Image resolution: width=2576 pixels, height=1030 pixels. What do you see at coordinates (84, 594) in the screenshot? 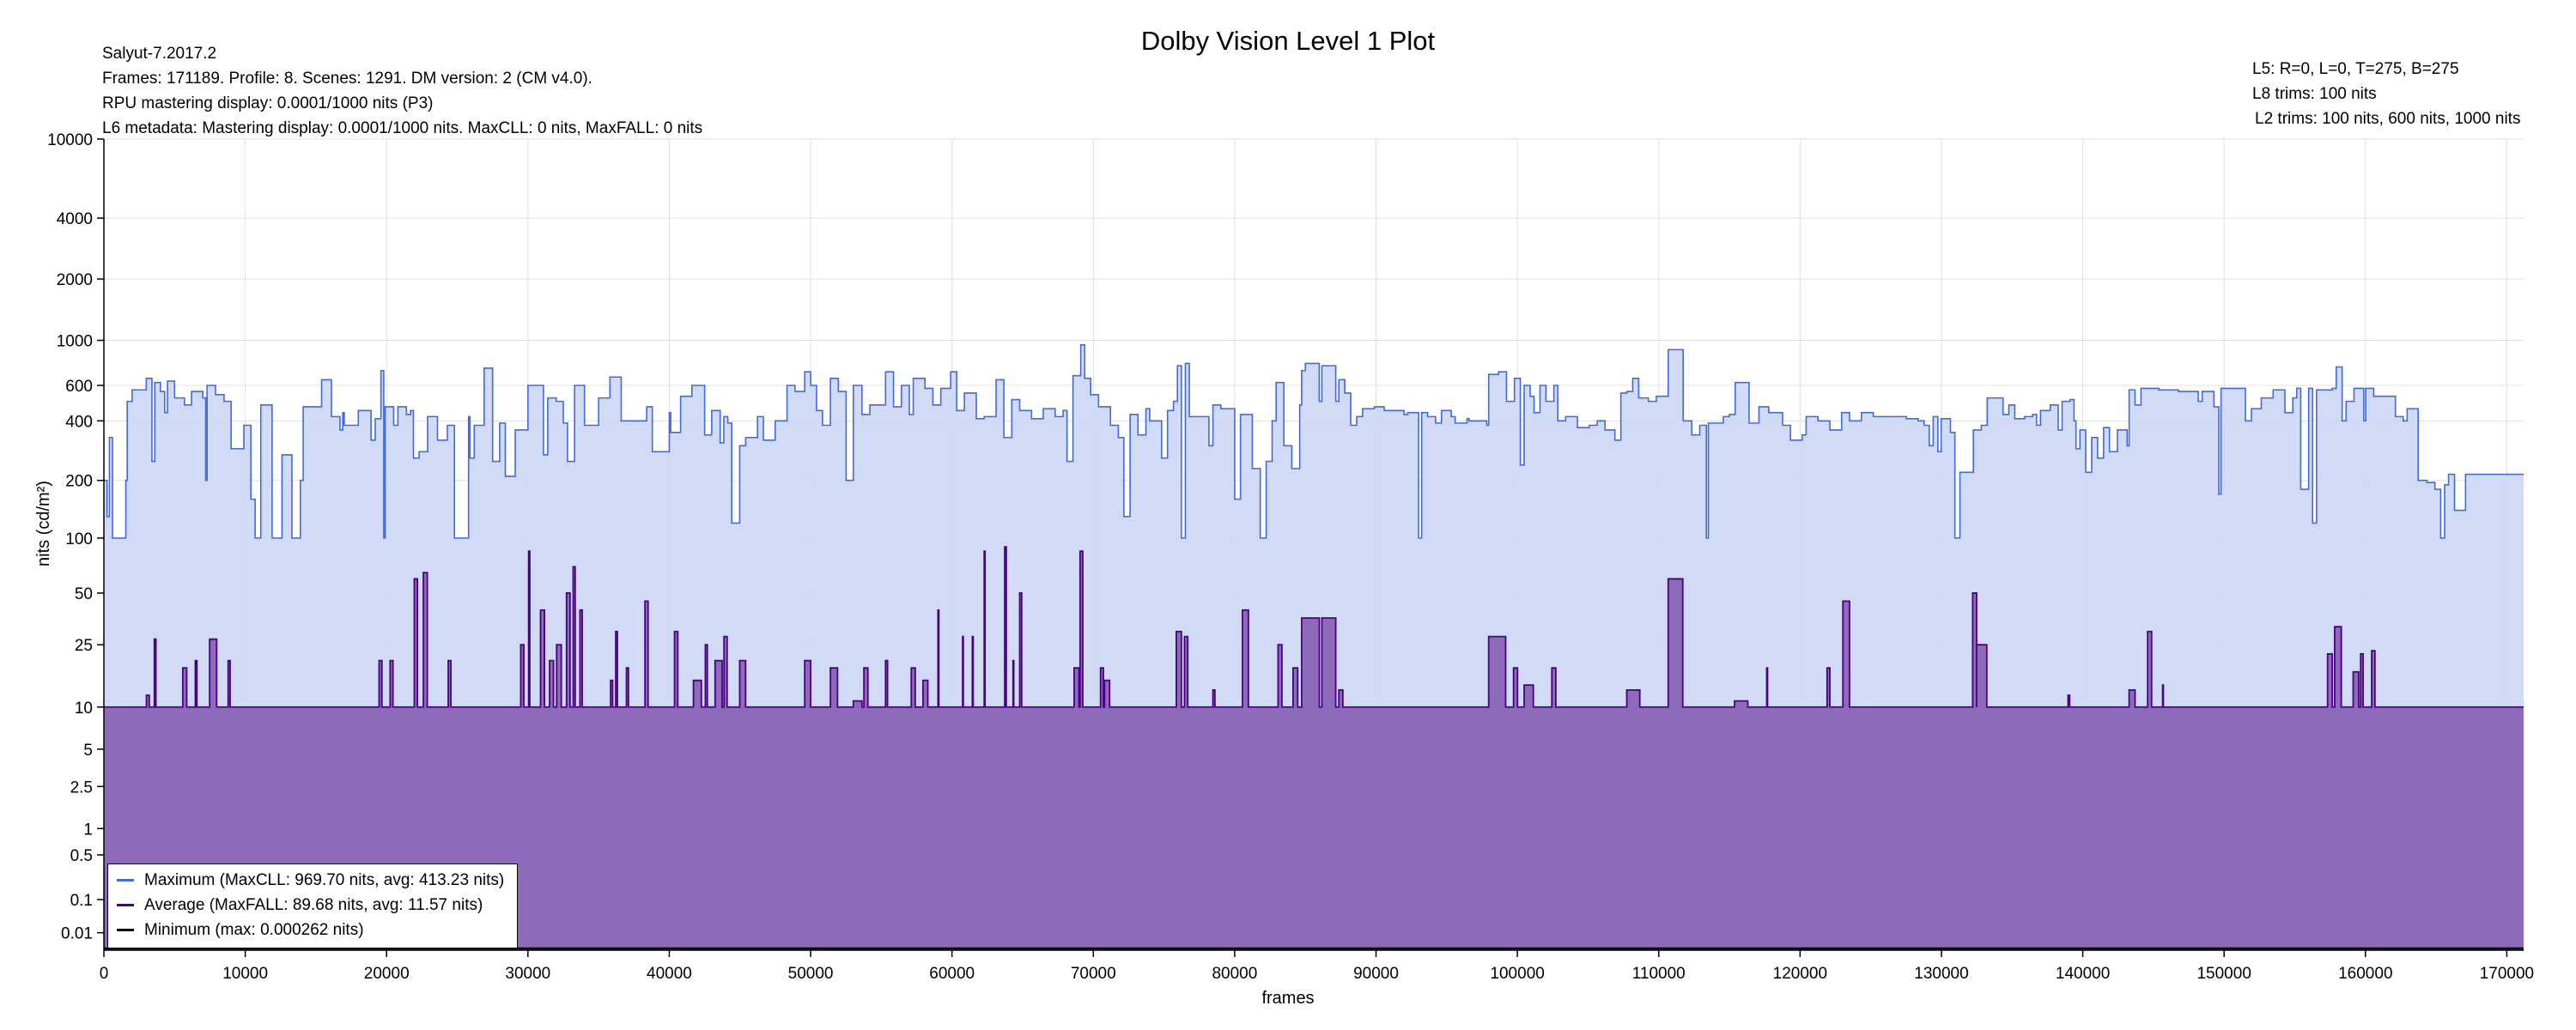
I see `y-tick-label: 50` at bounding box center [84, 594].